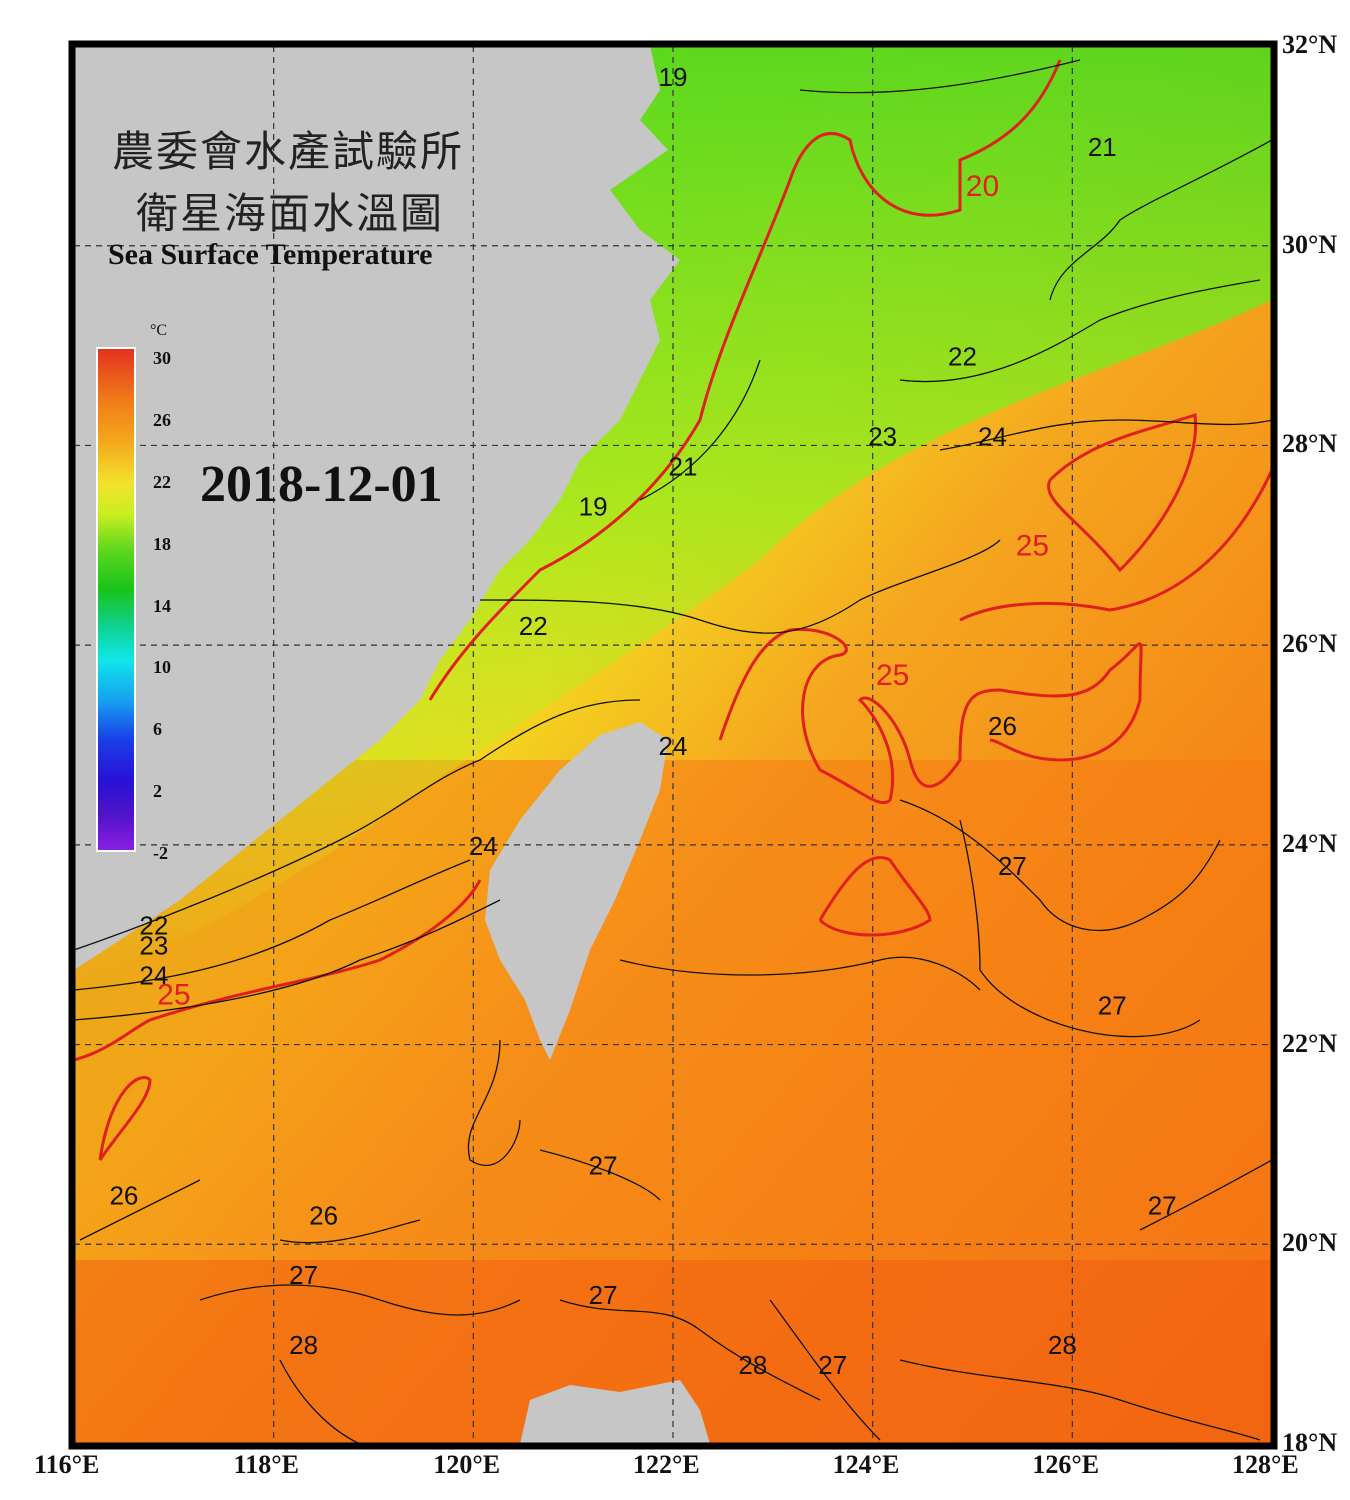 The width and height of the screenshot is (1350, 1500). What do you see at coordinates (266, 1464) in the screenshot?
I see `longitude-label: 118°E` at bounding box center [266, 1464].